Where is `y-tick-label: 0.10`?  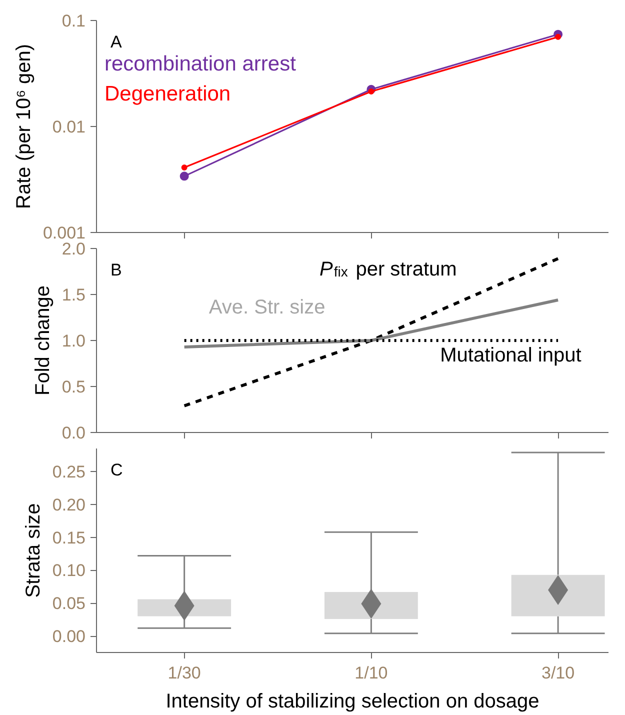
y-tick-label: 0.10 is located at coordinates (69, 570).